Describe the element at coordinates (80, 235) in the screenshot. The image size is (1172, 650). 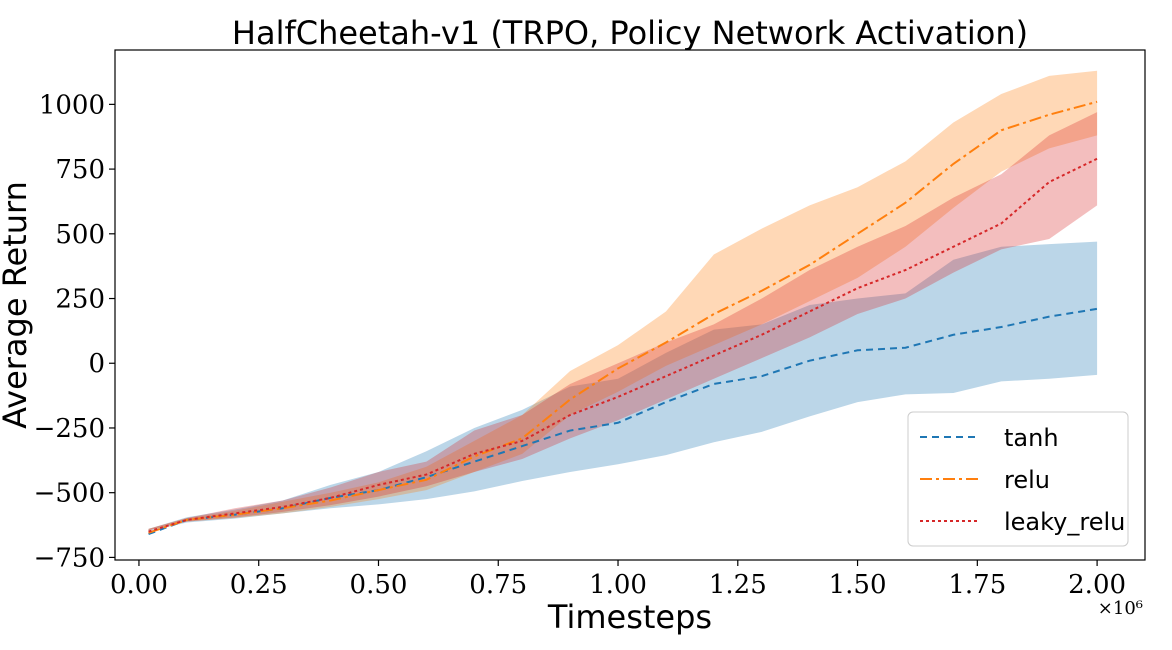
I see `y-tick-label: 500` at that location.